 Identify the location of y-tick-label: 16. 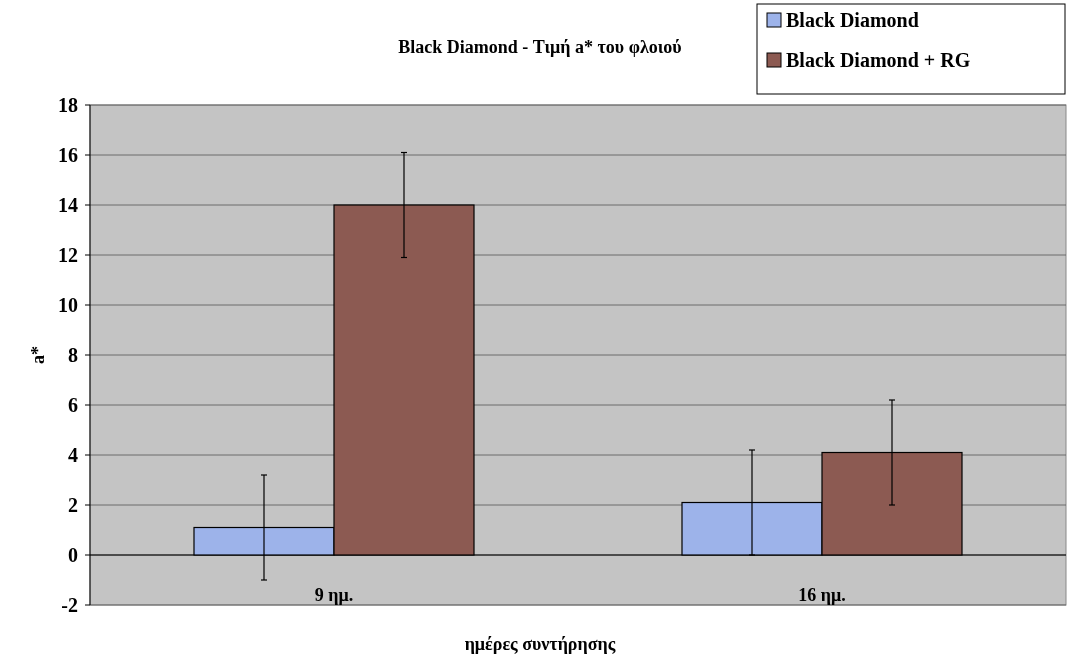
(68, 155).